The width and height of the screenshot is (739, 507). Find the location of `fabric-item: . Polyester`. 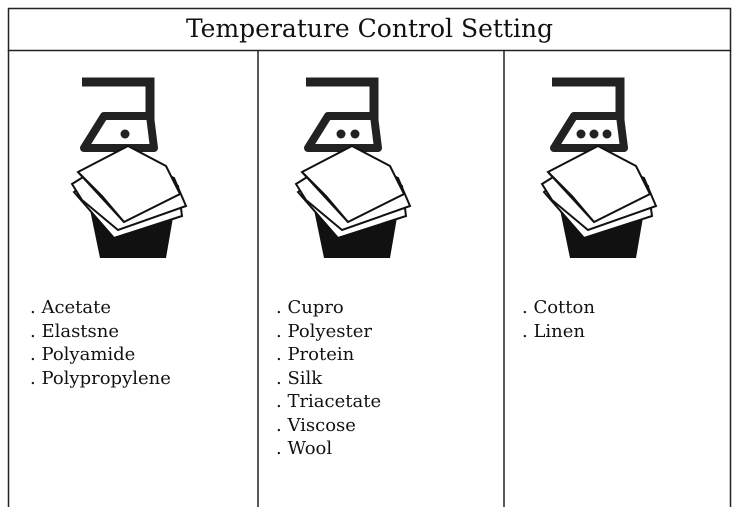

fabric-item: . Polyester is located at coordinates (324, 331).